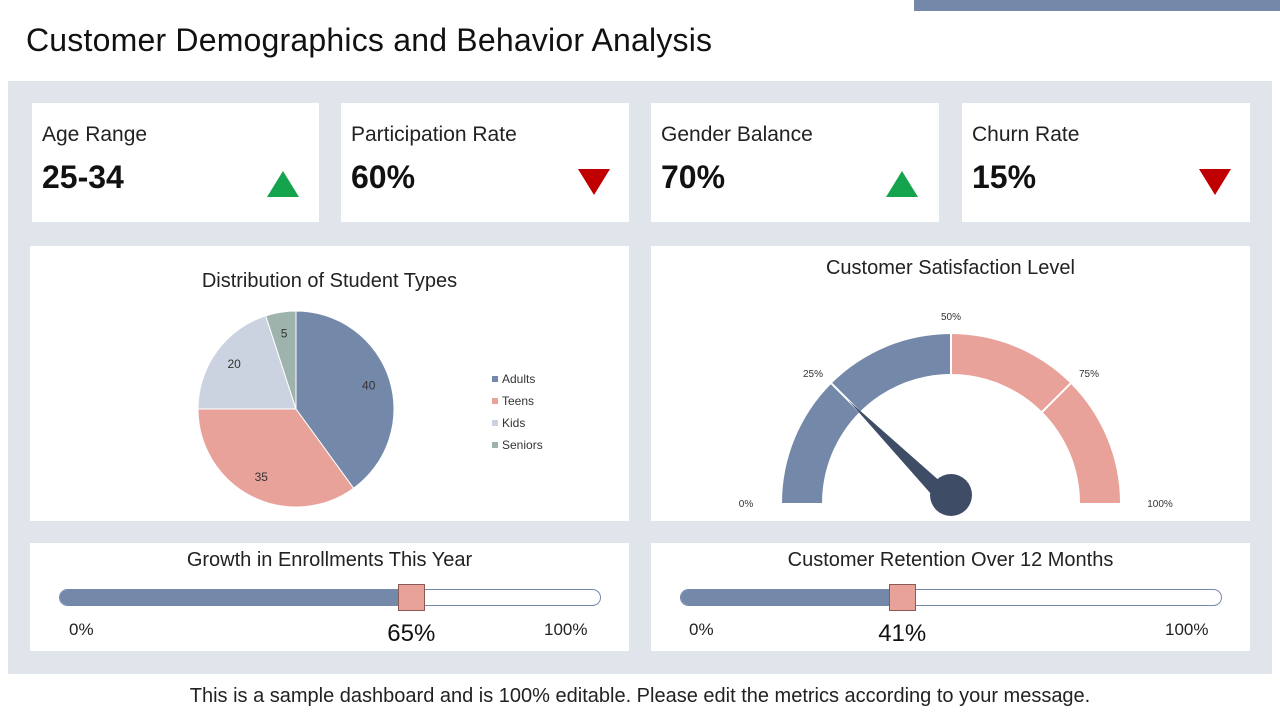  What do you see at coordinates (1106, 162) in the screenshot?
I see `kpi-card-churn-rate: Churn Rate 15%` at bounding box center [1106, 162].